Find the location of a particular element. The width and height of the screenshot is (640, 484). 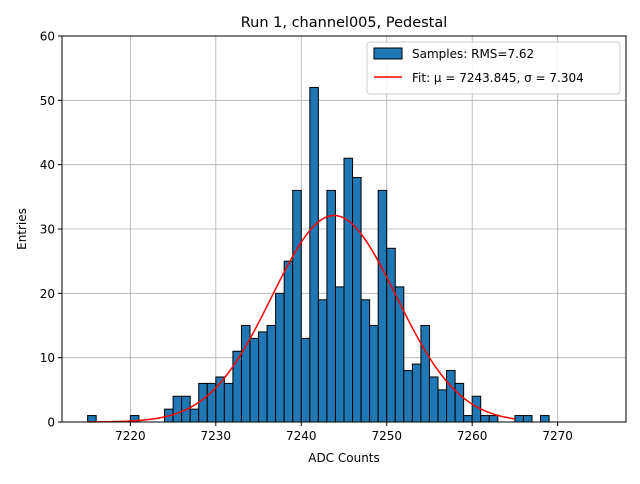

y-tick-label: 40 is located at coordinates (47, 165).